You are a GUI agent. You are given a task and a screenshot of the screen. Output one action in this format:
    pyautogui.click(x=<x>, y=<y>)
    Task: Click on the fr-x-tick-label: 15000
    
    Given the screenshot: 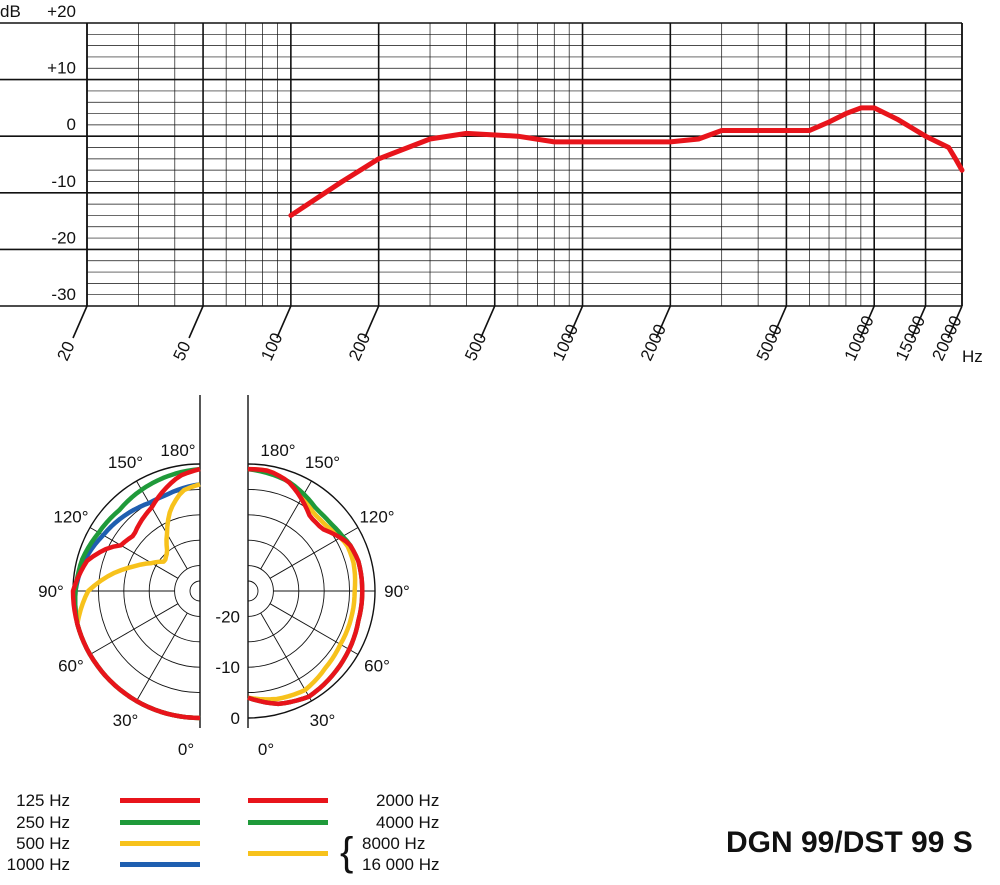 What is the action you would take?
    pyautogui.click(x=910, y=338)
    